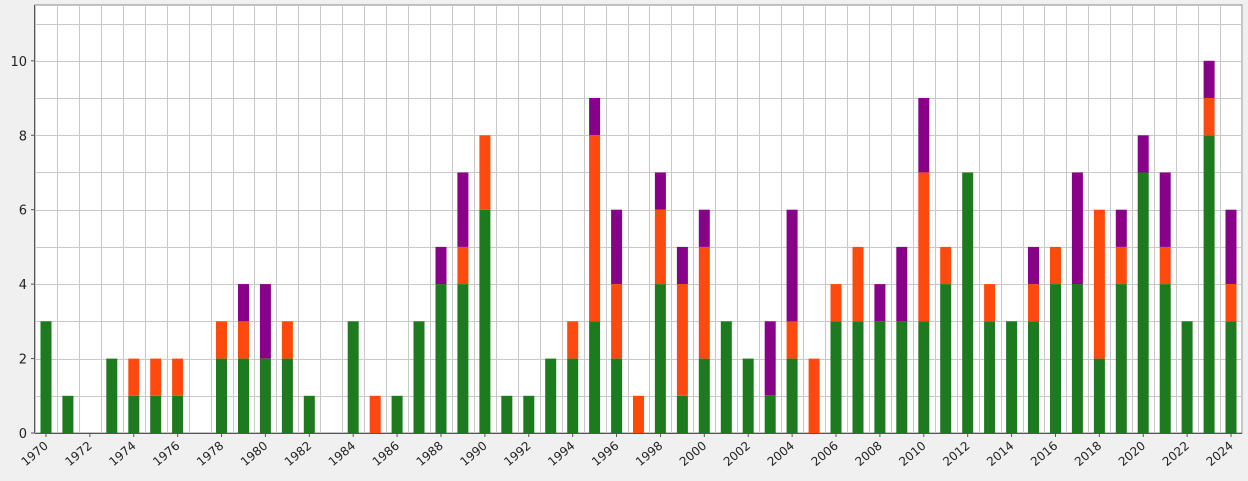  What do you see at coordinates (792, 340) in the screenshot?
I see `bar-segment-2004-s1` at bounding box center [792, 340].